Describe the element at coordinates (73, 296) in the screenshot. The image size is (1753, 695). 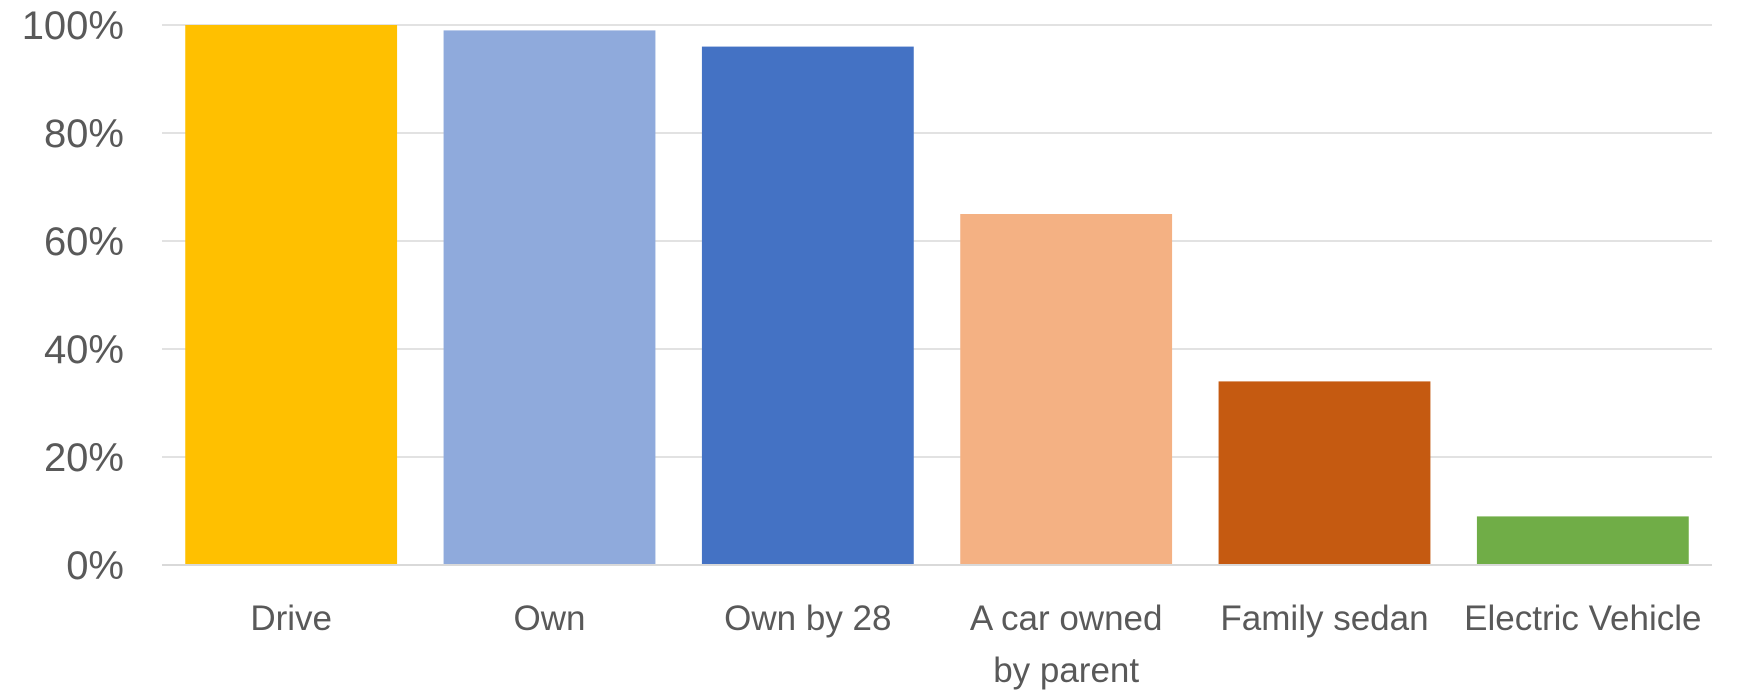
I see `y-axis-tick-labels: 0% 20% 40% 60% 80% 100%` at that location.